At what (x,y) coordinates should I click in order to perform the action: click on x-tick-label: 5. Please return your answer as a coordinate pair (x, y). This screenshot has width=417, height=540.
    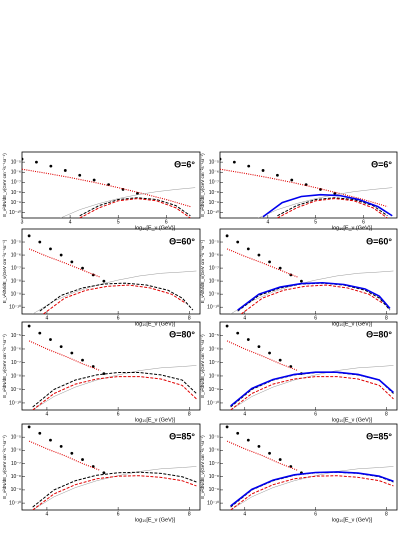
    Looking at the image, I should click on (118, 222).